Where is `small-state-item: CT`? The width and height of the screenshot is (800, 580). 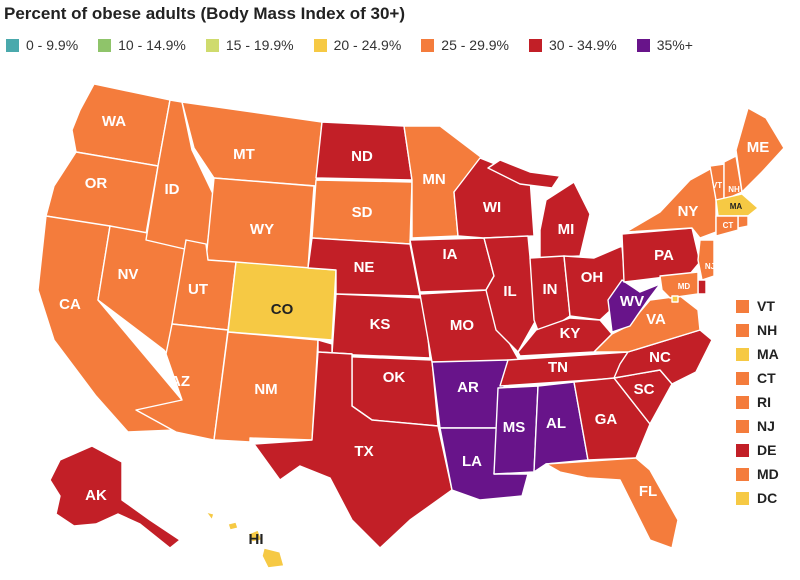
small-state-item: CT is located at coordinates (757, 378).